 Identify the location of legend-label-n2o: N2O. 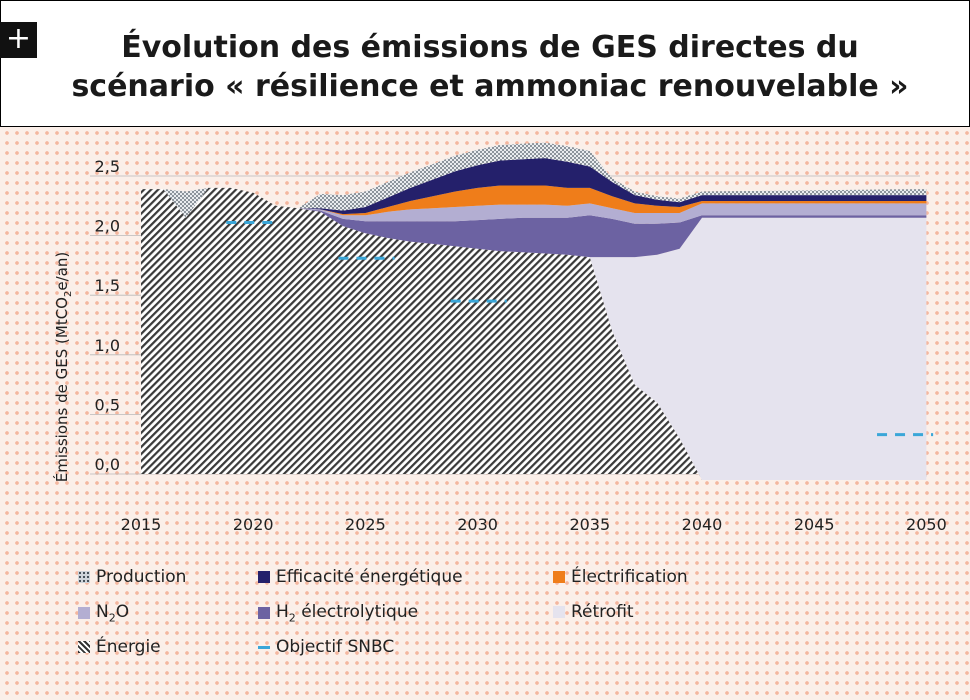
(112, 613).